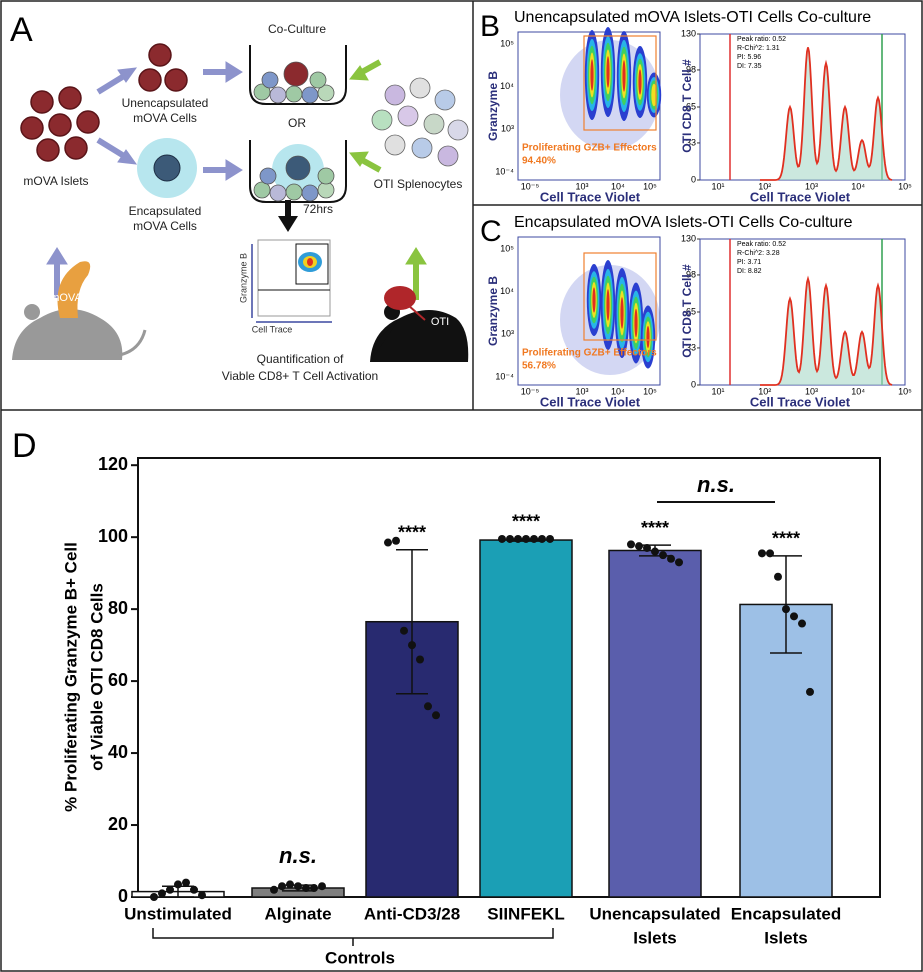 This screenshot has height=972, width=923. What do you see at coordinates (691, 311) in the screenshot?
I see `tick-label: 65` at bounding box center [691, 311].